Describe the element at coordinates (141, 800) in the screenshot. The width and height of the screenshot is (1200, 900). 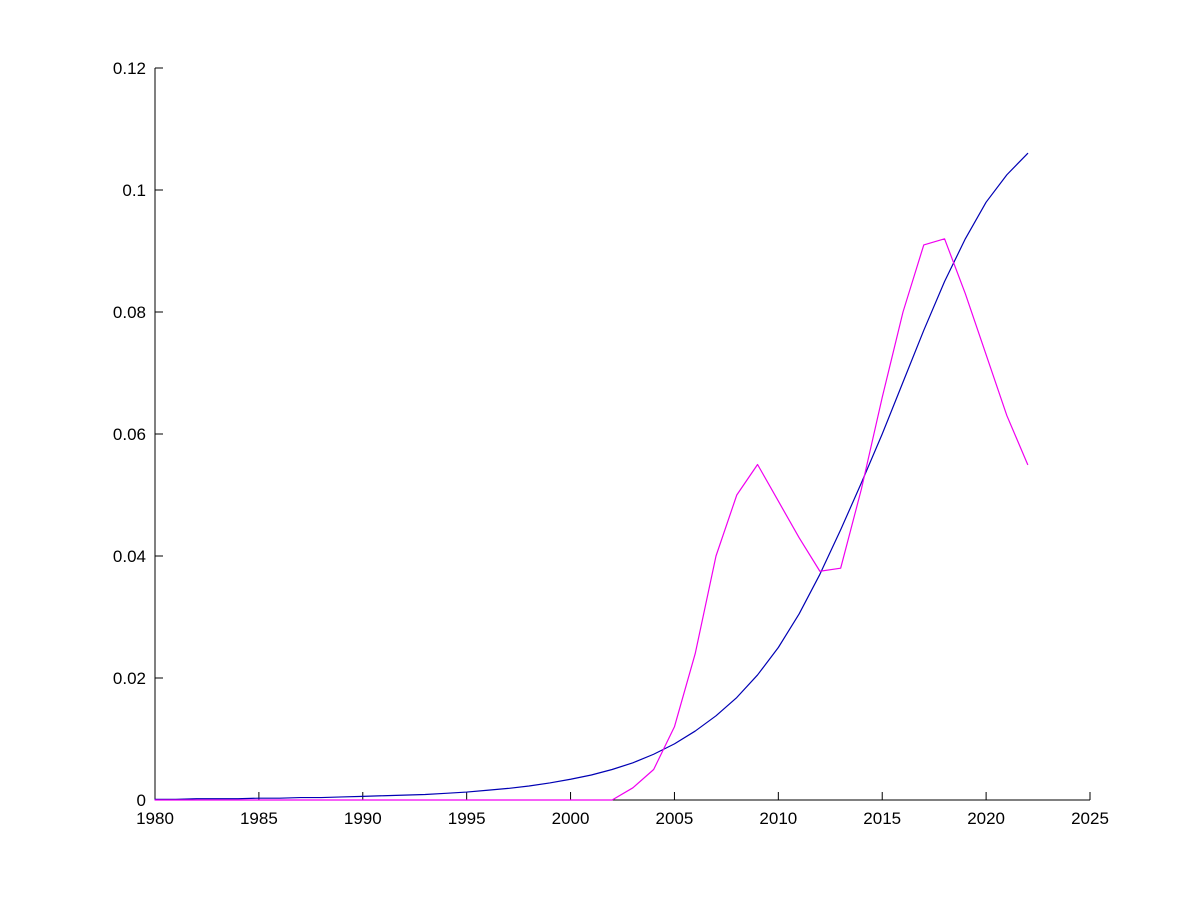
I see `y-tick-label: 0` at that location.